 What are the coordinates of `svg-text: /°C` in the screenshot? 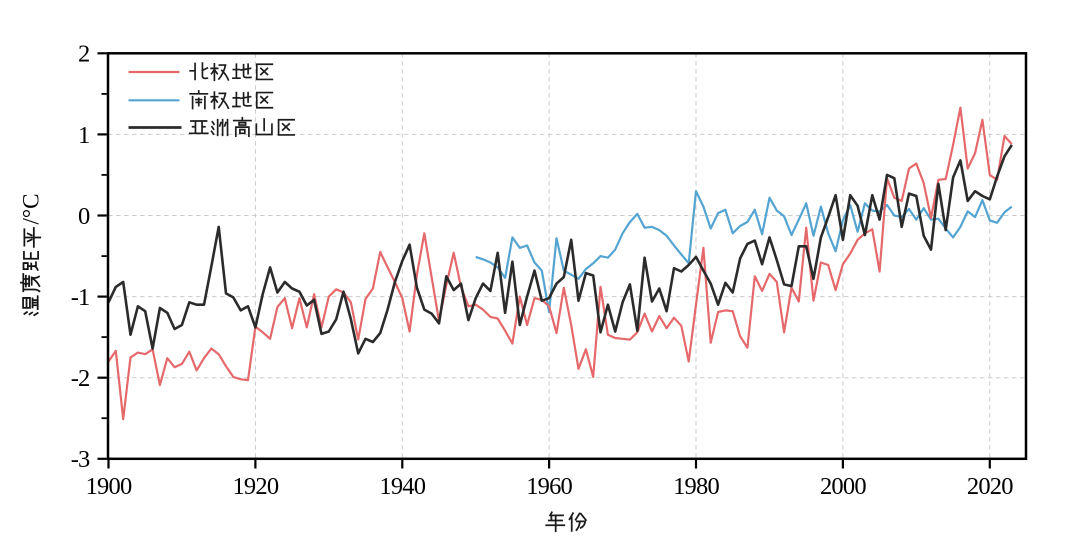 It's located at (31, 209).